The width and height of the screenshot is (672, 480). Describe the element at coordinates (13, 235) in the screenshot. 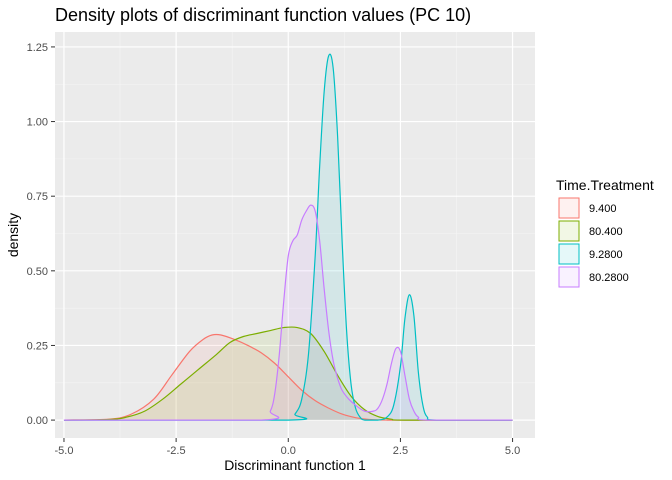

I see `y-axis-title: density` at that location.